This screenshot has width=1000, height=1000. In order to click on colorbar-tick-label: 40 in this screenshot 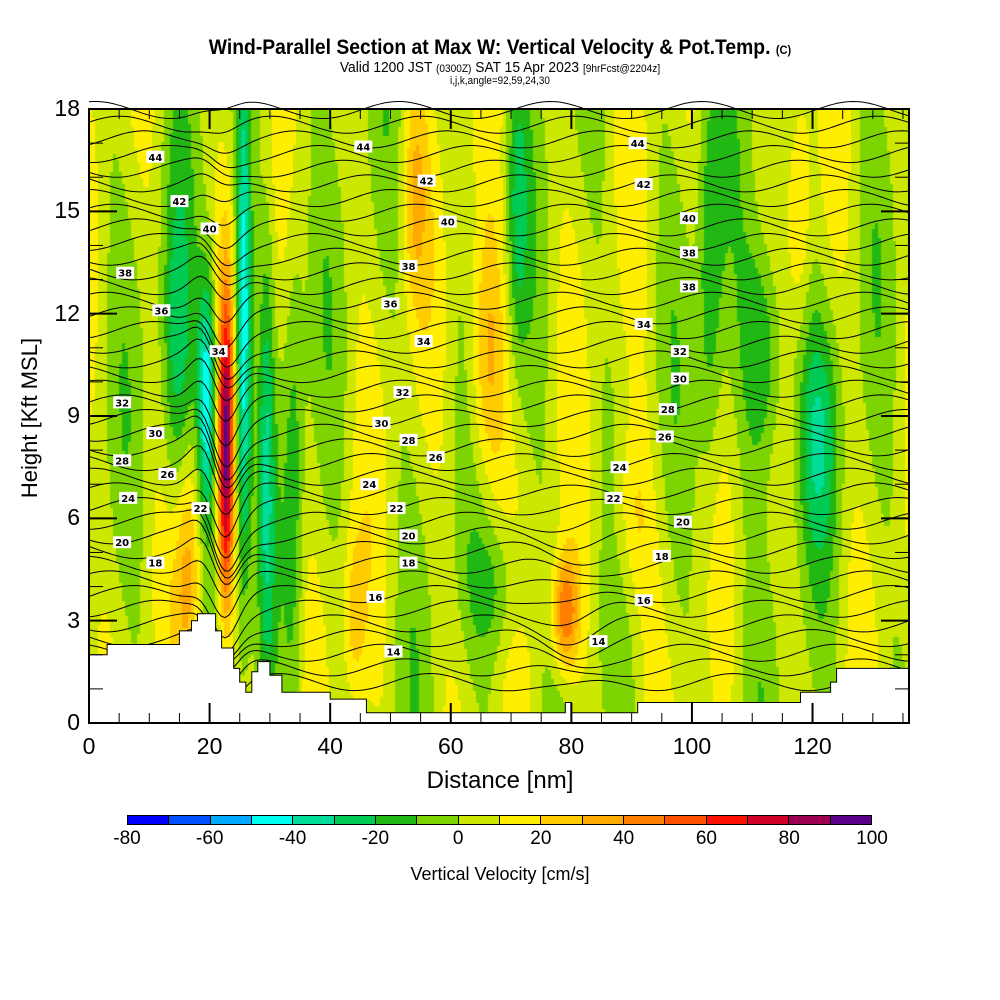, I will do `click(624, 838)`.